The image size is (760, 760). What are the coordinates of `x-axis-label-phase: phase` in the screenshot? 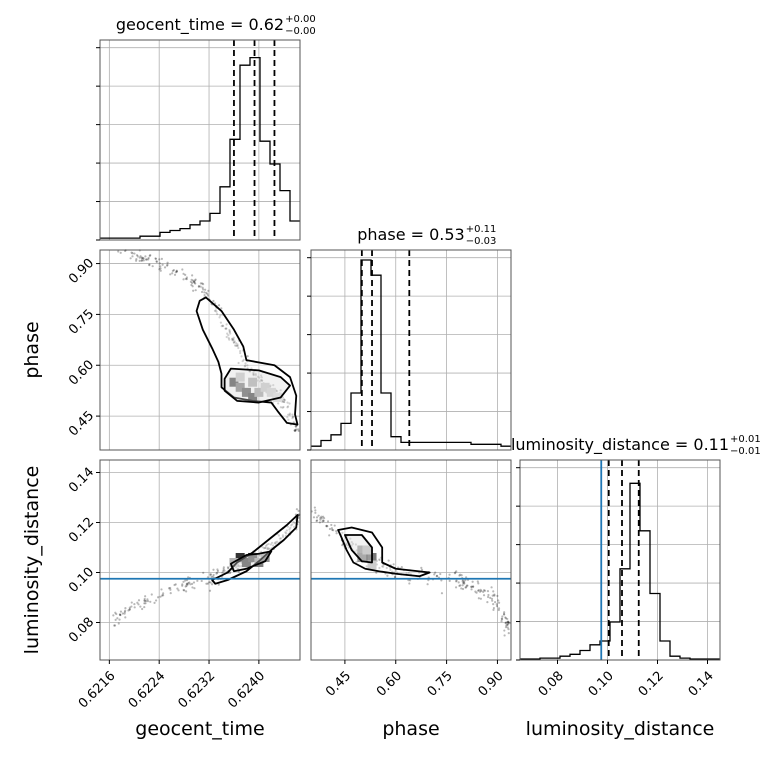 It's located at (410, 729).